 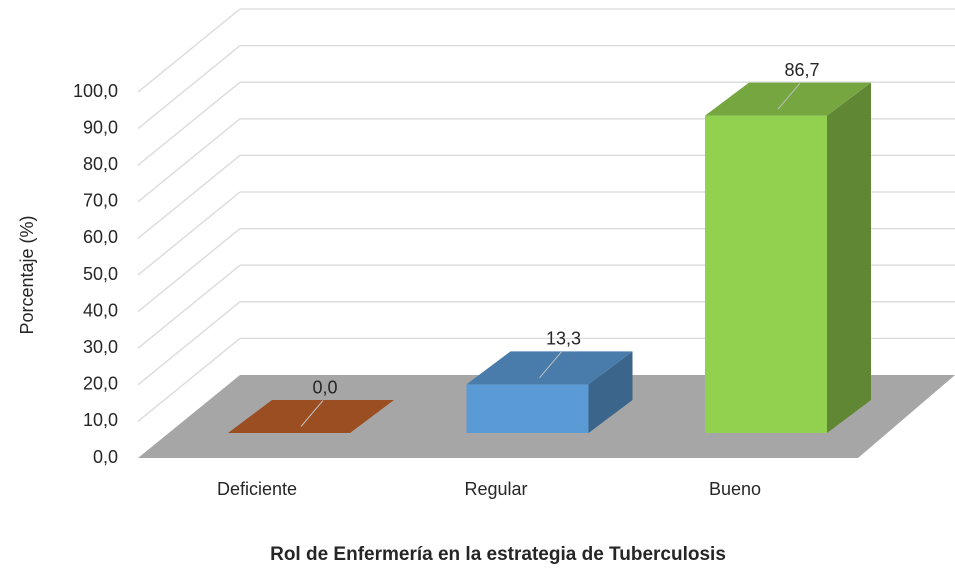 What do you see at coordinates (100, 420) in the screenshot?
I see `y-tick-label: 10,0` at bounding box center [100, 420].